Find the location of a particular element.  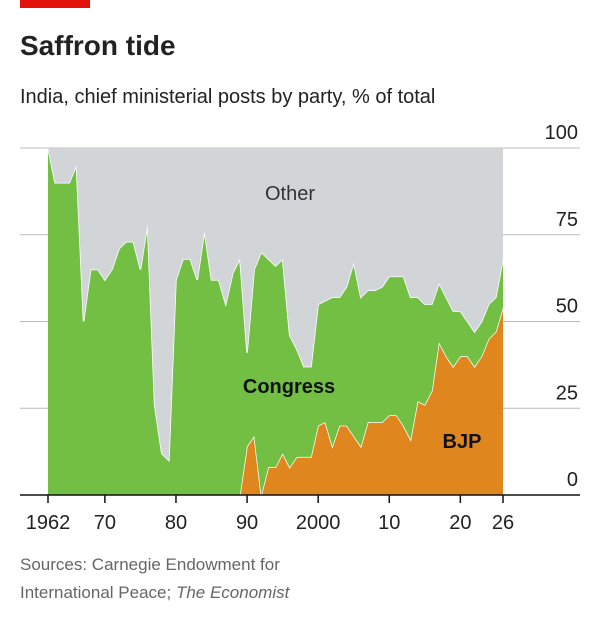

source: International Peace; The Economist is located at coordinates (155, 592).